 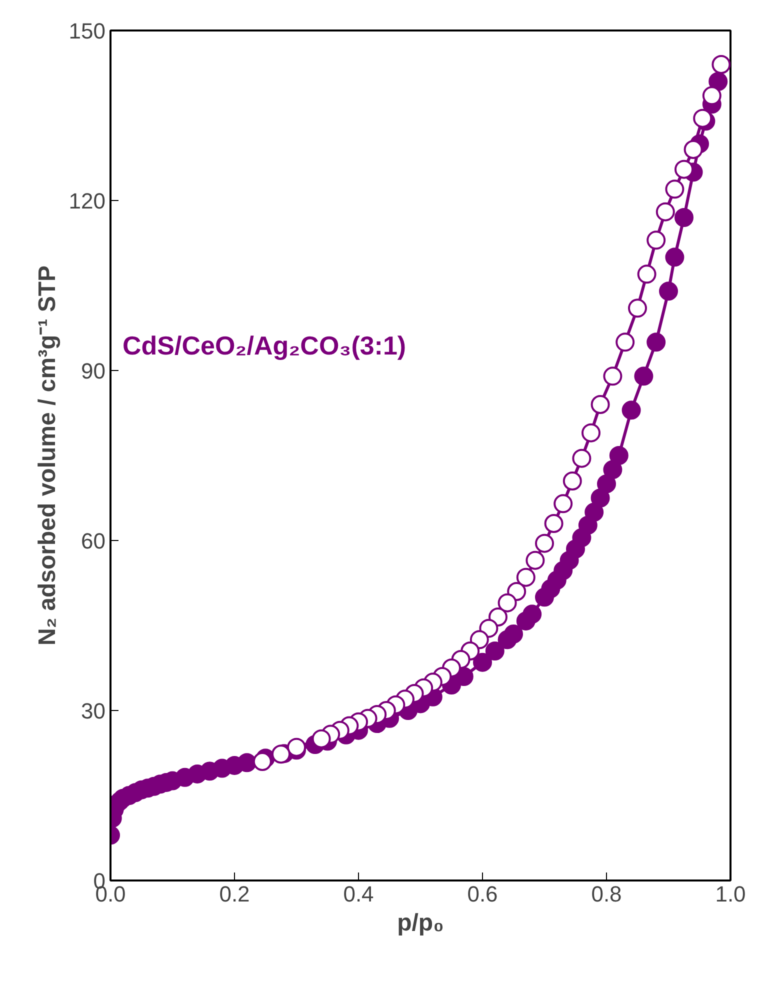 What do you see at coordinates (93, 541) in the screenshot?
I see `y-tick-label: 60` at bounding box center [93, 541].